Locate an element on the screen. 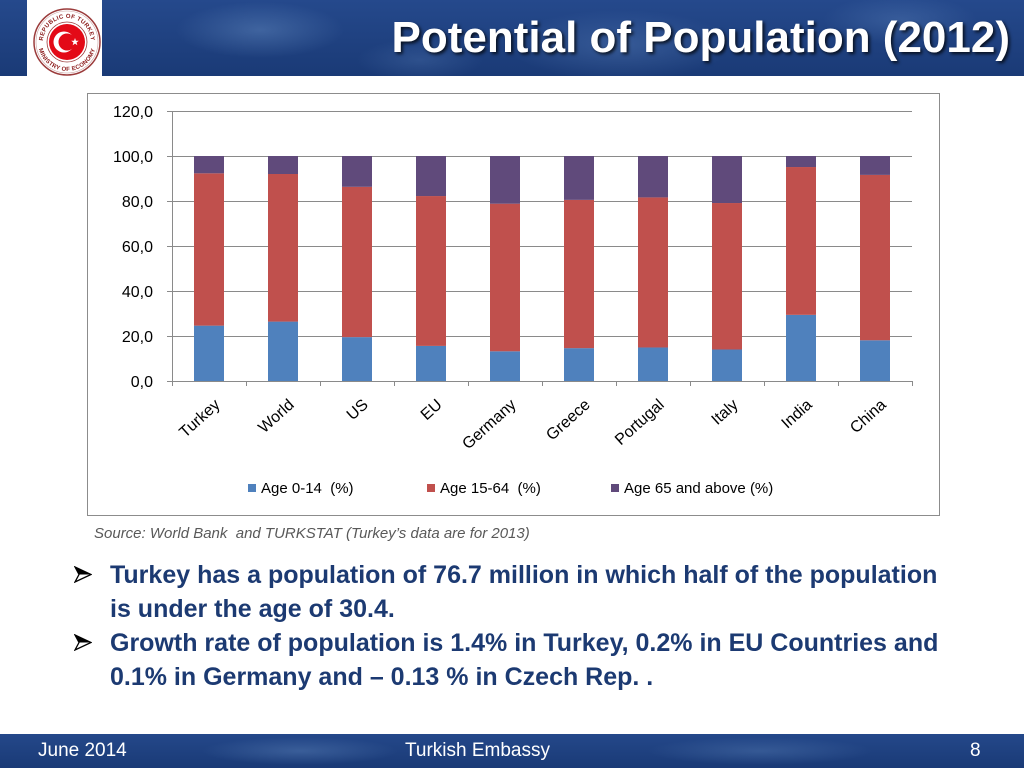 The height and width of the screenshot is (768, 1024). legend-item-age-15-64: Age 15-64 (%) is located at coordinates (484, 488).